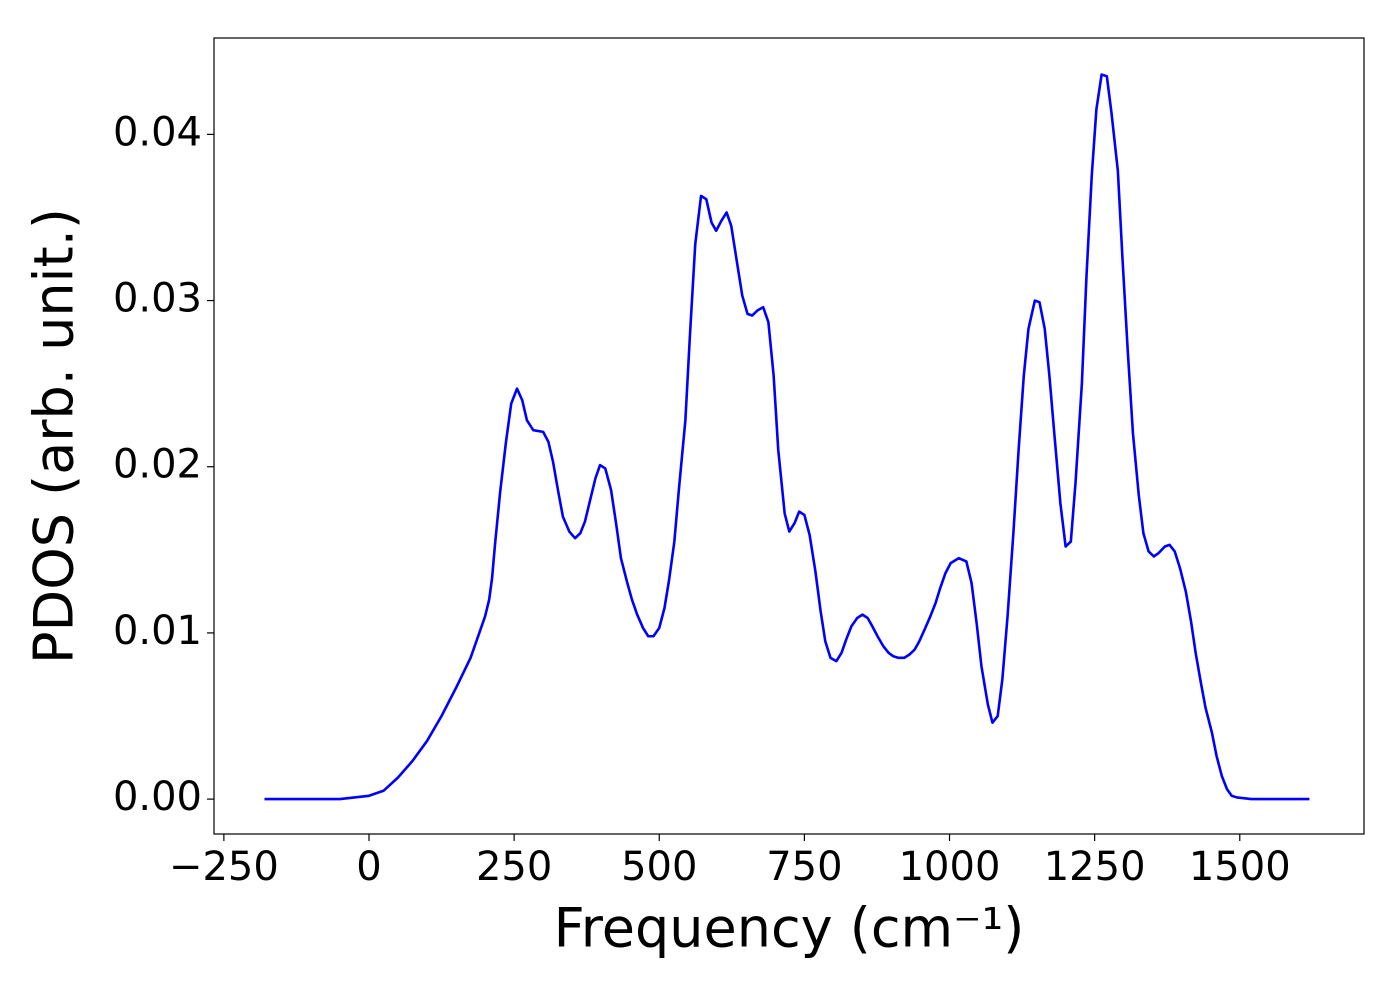 Image resolution: width=1400 pixels, height=1000 pixels. Describe the element at coordinates (157, 132) in the screenshot. I see `y-tick-label: 0.04` at that location.